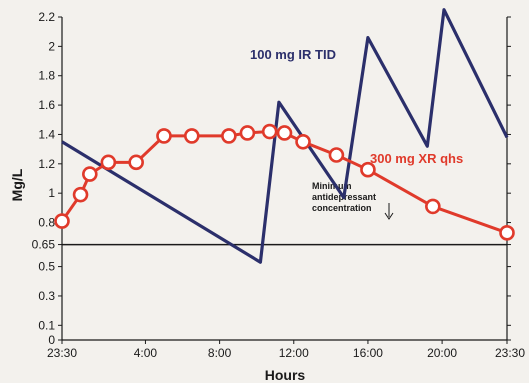 This screenshot has width=529, height=383. What do you see at coordinates (332, 186) in the screenshot?
I see `threshold-annotation-line: Minimum` at bounding box center [332, 186].